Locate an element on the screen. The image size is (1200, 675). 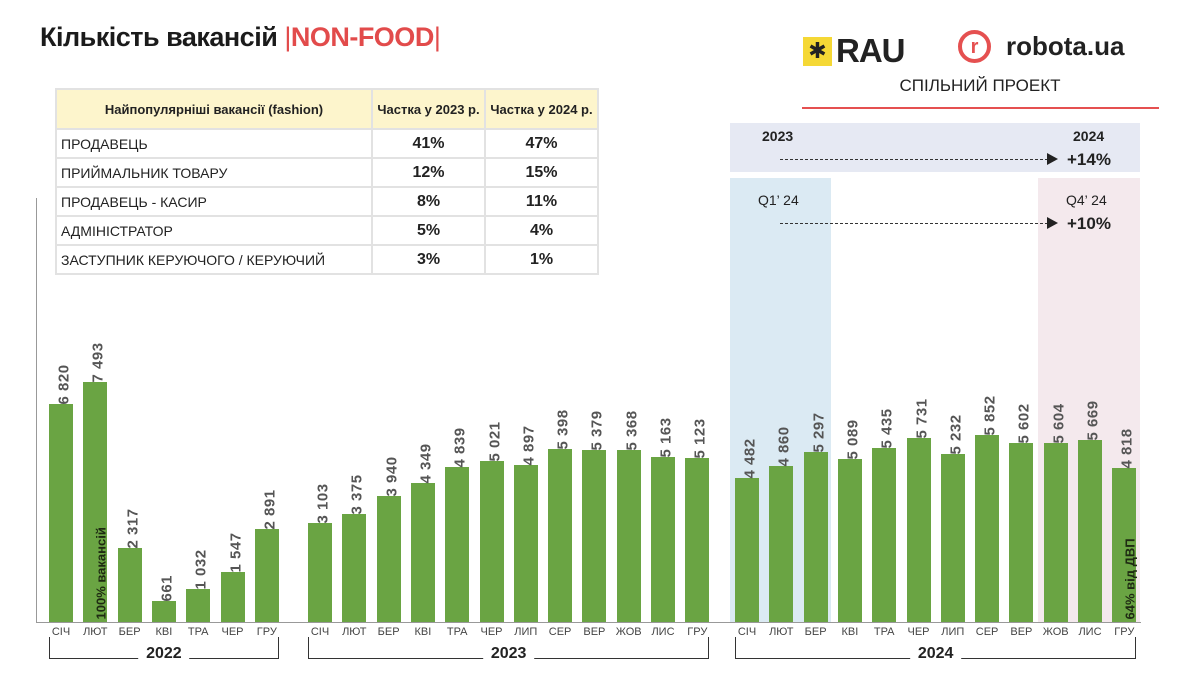
table-row: АДМІНІСТРАТОР 5% 4% is located at coordinates (327, 230).